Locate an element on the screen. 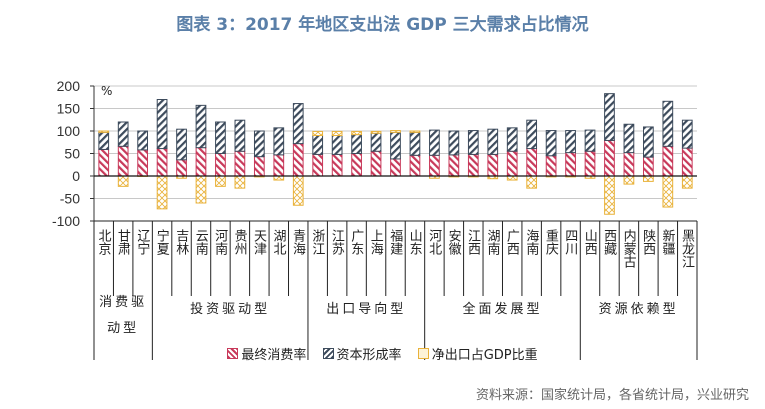  category-label: 宁夏 is located at coordinates (161, 242).